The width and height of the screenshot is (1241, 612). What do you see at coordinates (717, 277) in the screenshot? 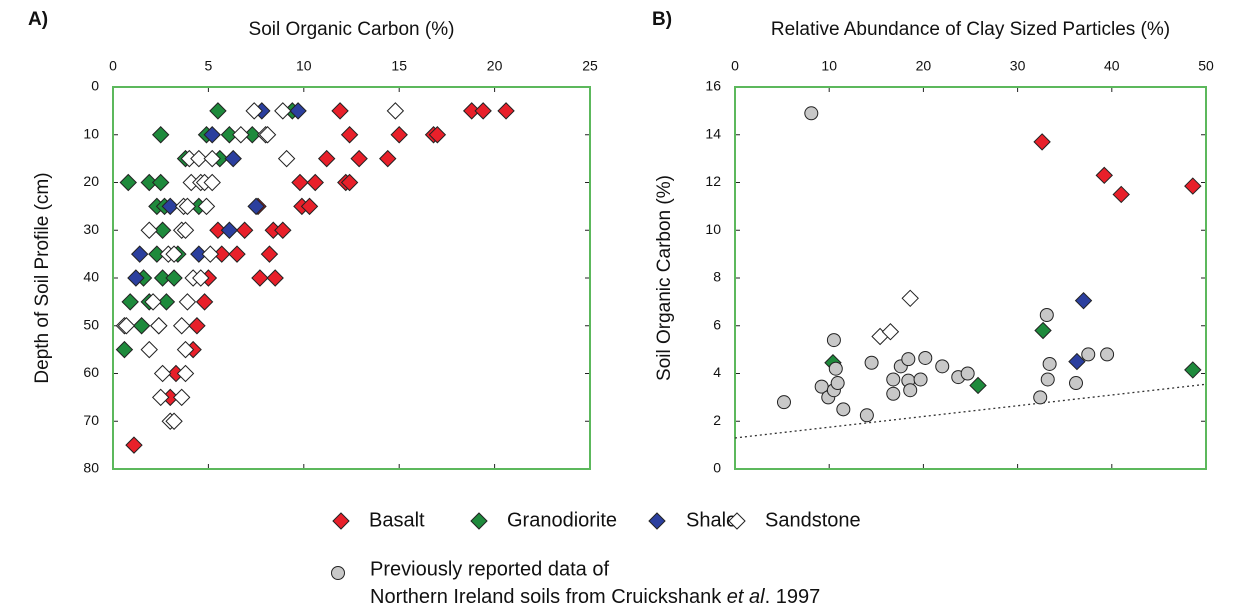
I see `y-tick-label: 8` at bounding box center [717, 277].